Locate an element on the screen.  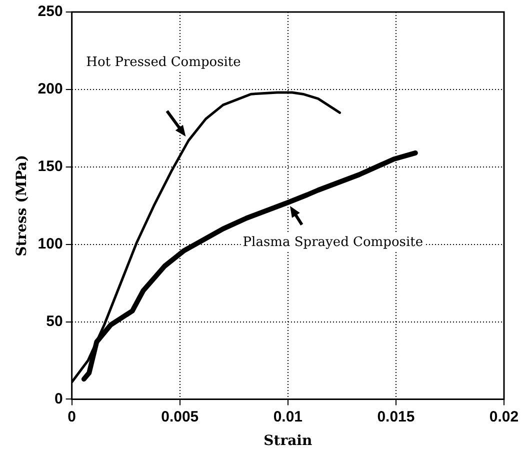
x-tick-label: 0 is located at coordinates (72, 417).